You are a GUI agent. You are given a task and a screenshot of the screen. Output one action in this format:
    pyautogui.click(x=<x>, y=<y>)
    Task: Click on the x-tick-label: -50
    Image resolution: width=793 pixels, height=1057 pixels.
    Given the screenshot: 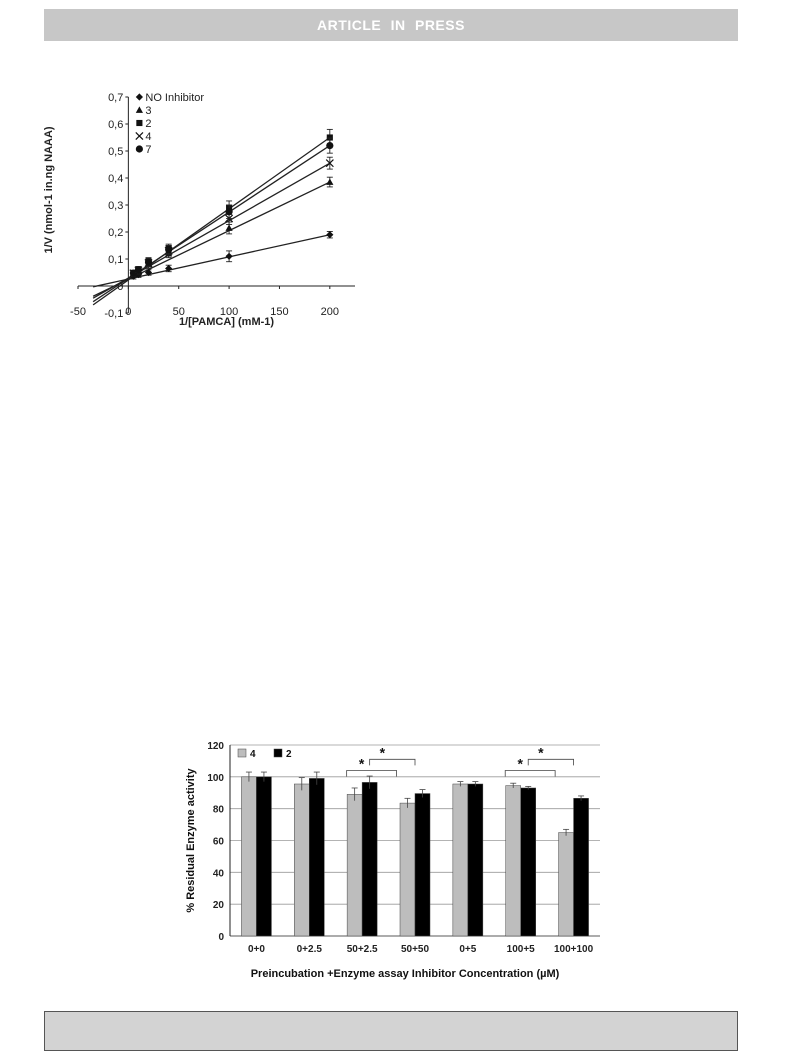 What is the action you would take?
    pyautogui.click(x=78, y=312)
    